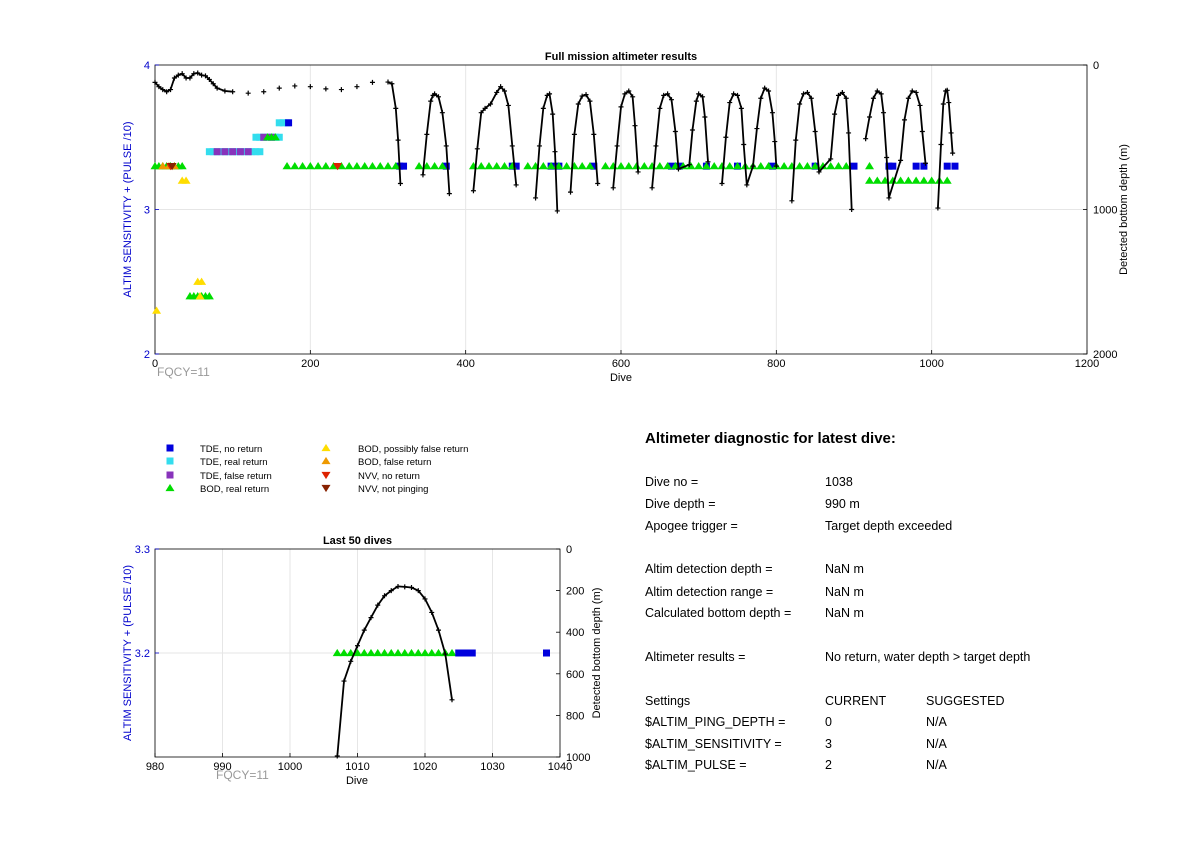 The image size is (1200, 851). I want to click on mission-x-tick-label: 600, so click(621, 364).